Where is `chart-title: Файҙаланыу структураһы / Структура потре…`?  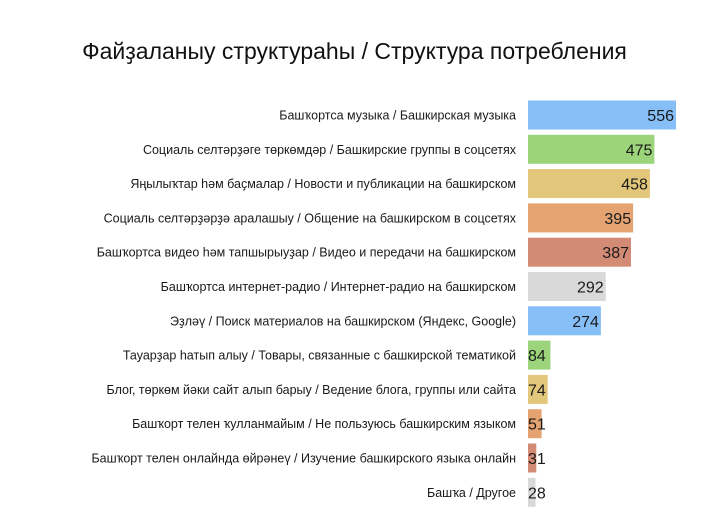 chart-title: Файҙаланыу структураһы / Структура потре… is located at coordinates (354, 51).